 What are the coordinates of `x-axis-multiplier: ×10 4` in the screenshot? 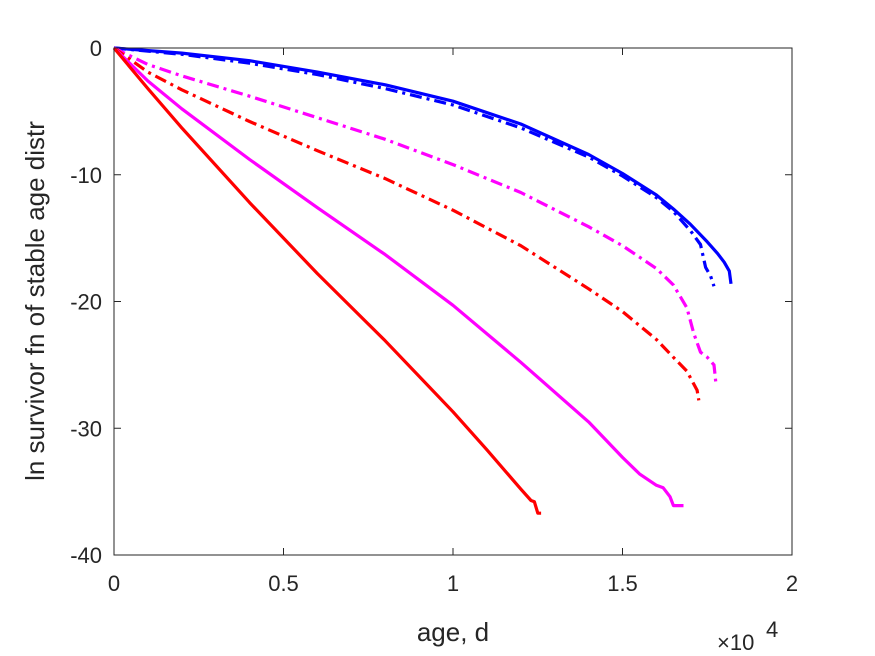 It's located at (747, 636).